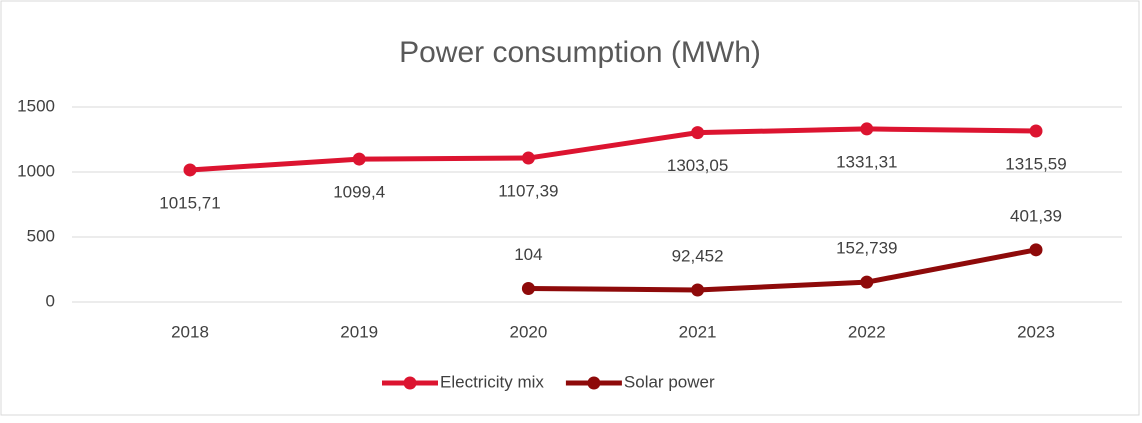 The width and height of the screenshot is (1142, 423). Describe the element at coordinates (492, 381) in the screenshot. I see `legend-label: Electricity mix` at that location.